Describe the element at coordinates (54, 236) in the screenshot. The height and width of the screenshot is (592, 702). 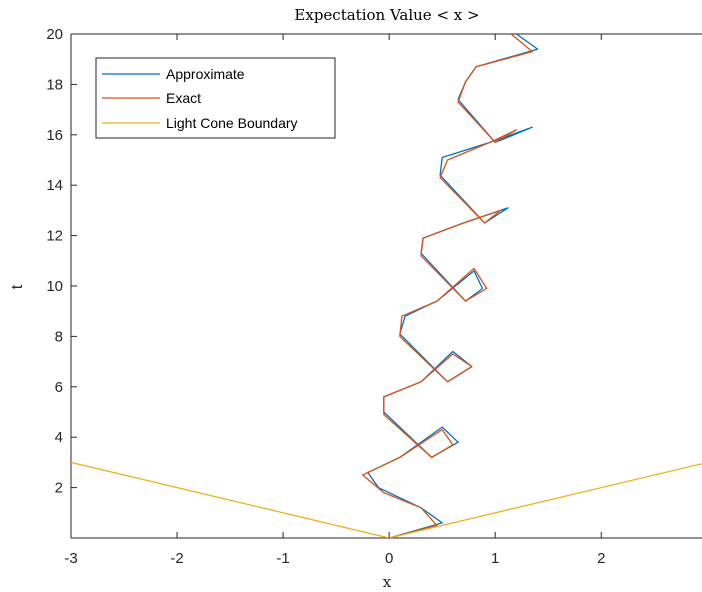
I see `y-tick-label: 12` at that location.